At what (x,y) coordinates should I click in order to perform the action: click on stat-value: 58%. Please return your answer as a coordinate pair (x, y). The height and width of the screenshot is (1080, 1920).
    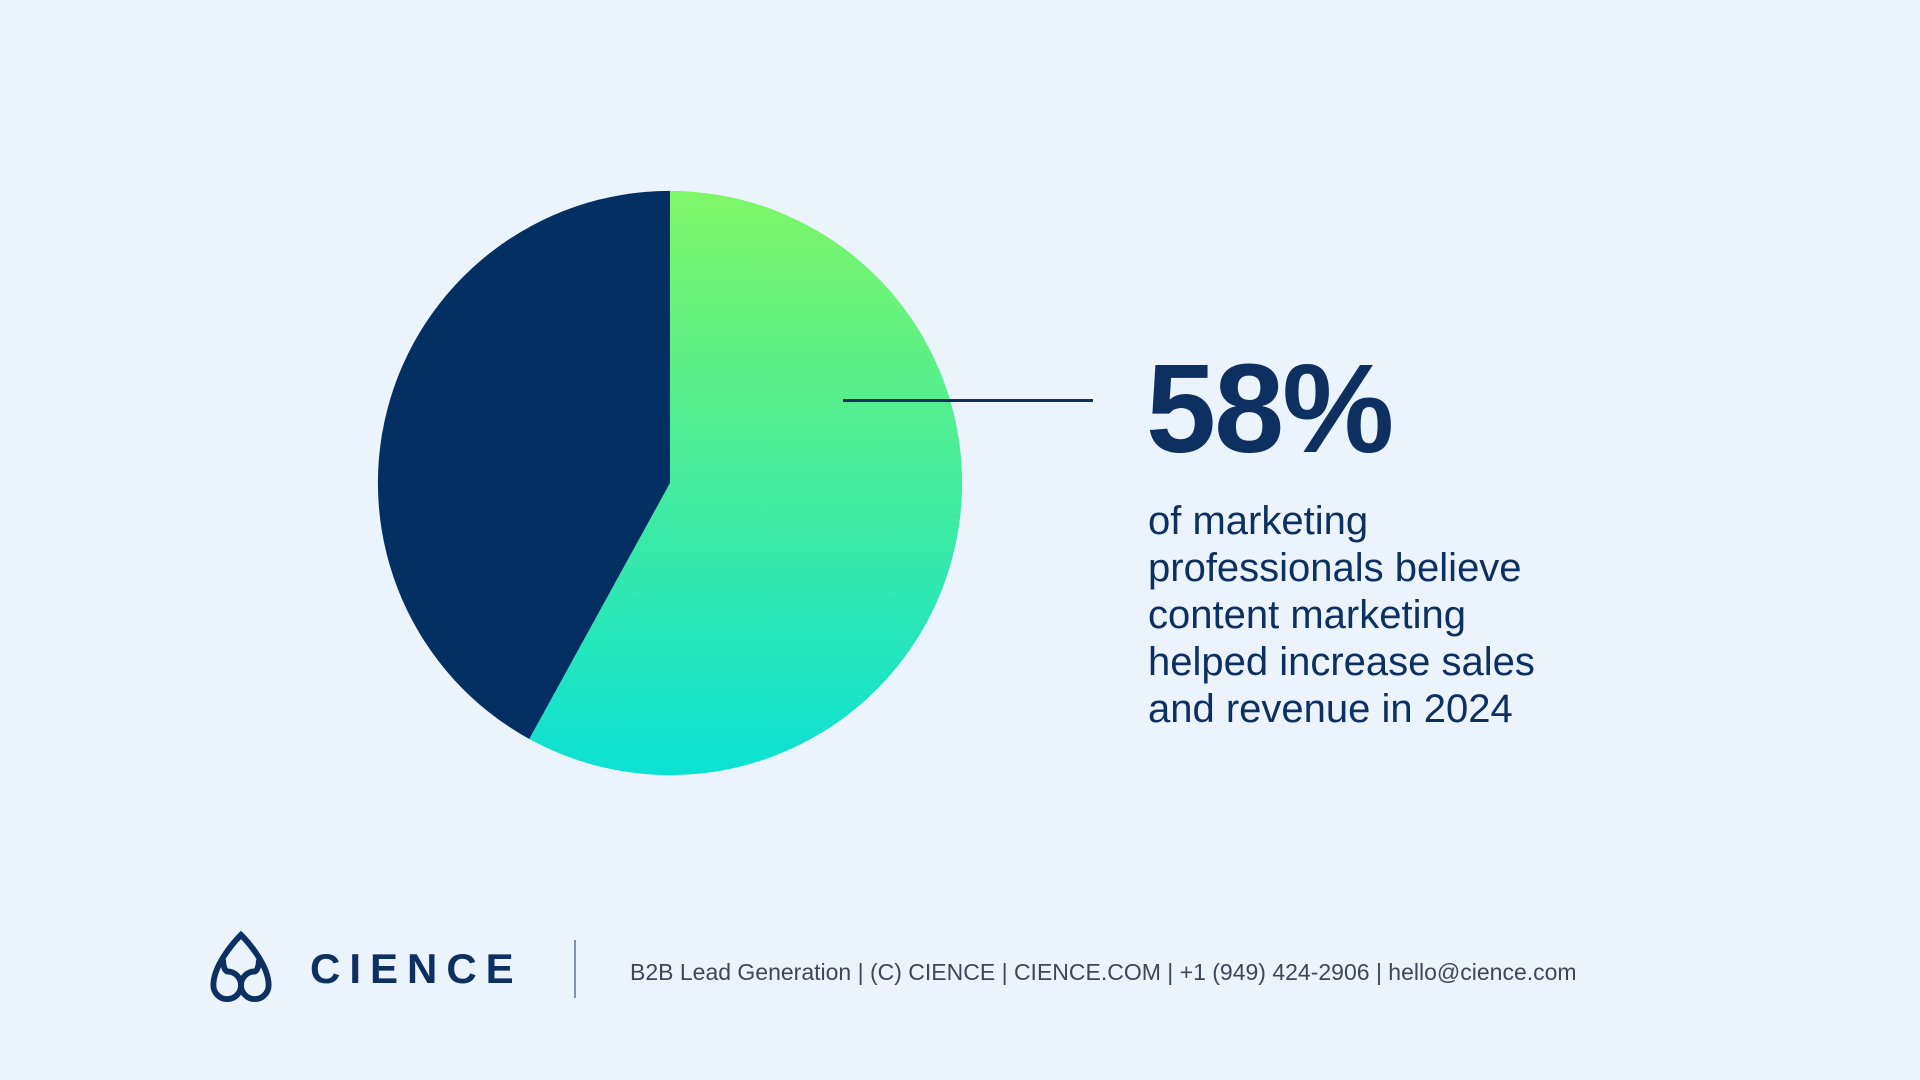
    Looking at the image, I should click on (1270, 408).